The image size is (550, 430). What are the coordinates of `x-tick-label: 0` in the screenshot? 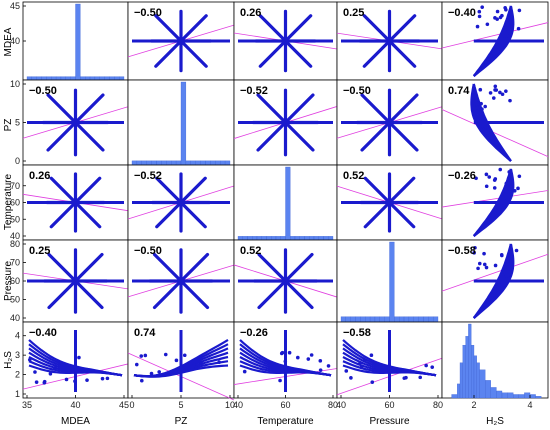 It's located at (131, 405).